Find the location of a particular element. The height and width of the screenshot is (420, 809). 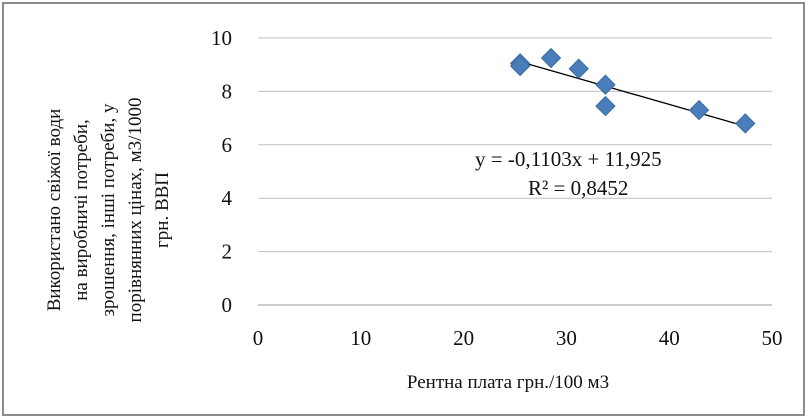

x-axis-title: Рентна плата грн./100 м3 is located at coordinates (508, 382).